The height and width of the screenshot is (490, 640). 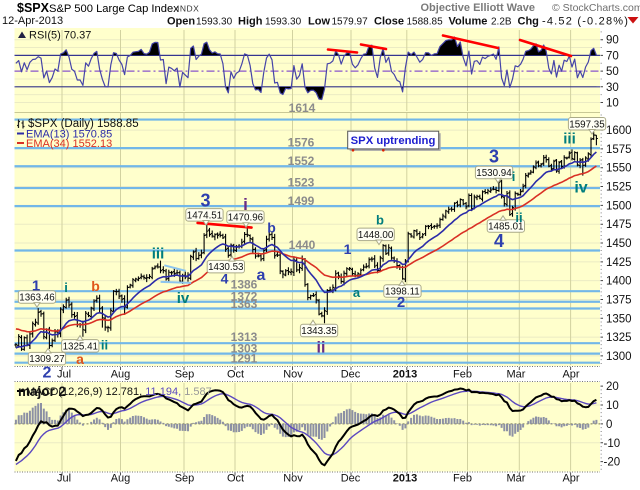 What do you see at coordinates (46, 359) in the screenshot?
I see `svg-text: 1309.27` at bounding box center [46, 359].